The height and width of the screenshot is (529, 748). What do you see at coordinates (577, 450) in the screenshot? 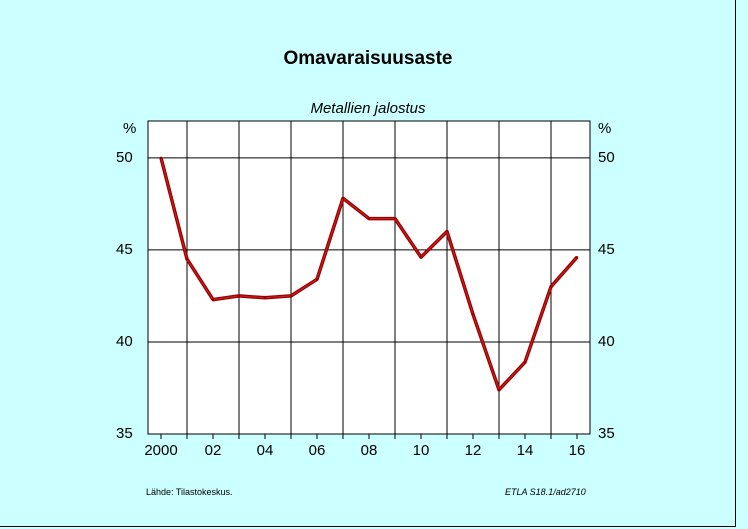
I see `x-tick-label: 16` at bounding box center [577, 450].